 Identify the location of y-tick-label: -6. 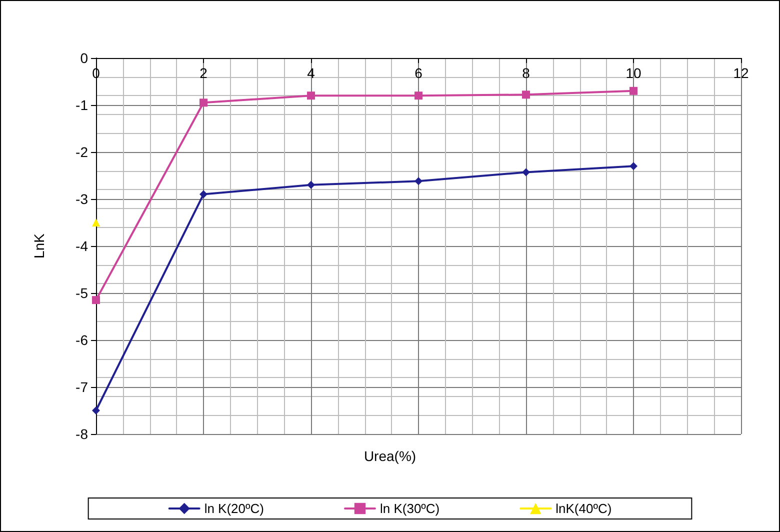
(82, 340).